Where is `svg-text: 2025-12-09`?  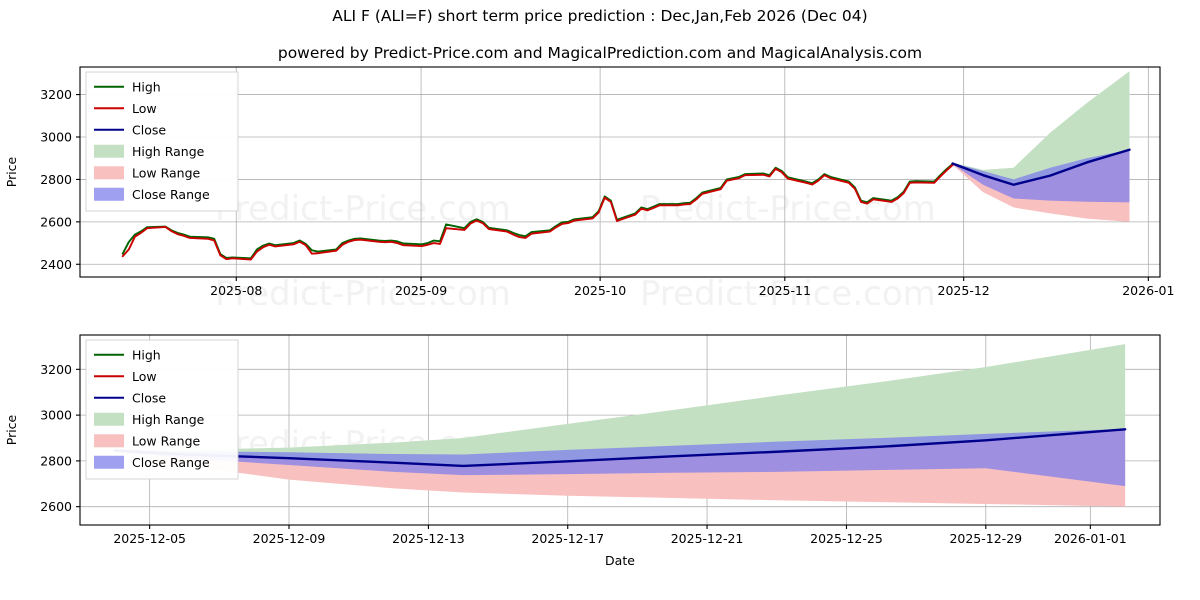 svg-text: 2025-12-09 is located at coordinates (289, 538).